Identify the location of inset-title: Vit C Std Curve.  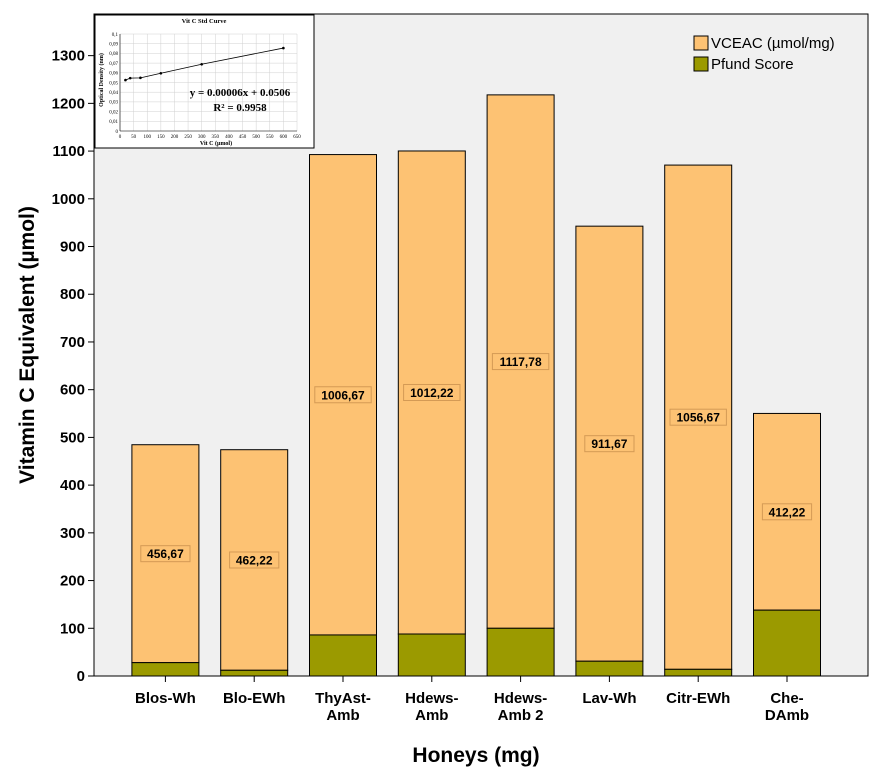
(204, 21).